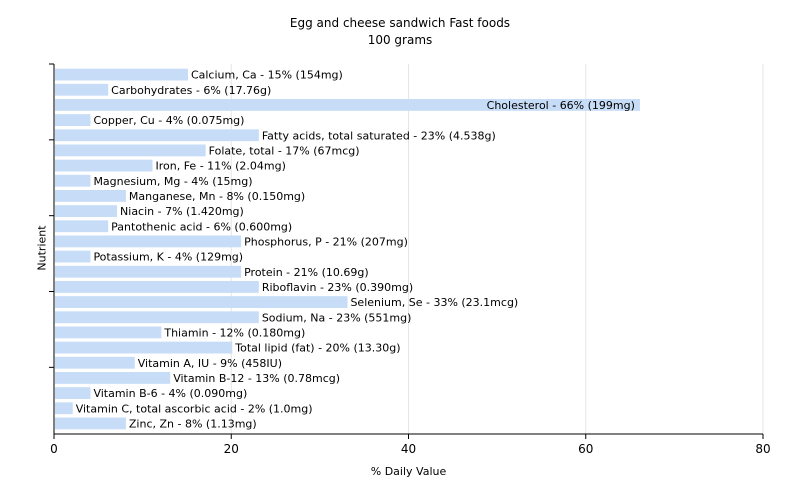 The image size is (800, 500). Describe the element at coordinates (284, 150) in the screenshot. I see `bar-label-5: Folate, total - 17% (67mcg)` at that location.